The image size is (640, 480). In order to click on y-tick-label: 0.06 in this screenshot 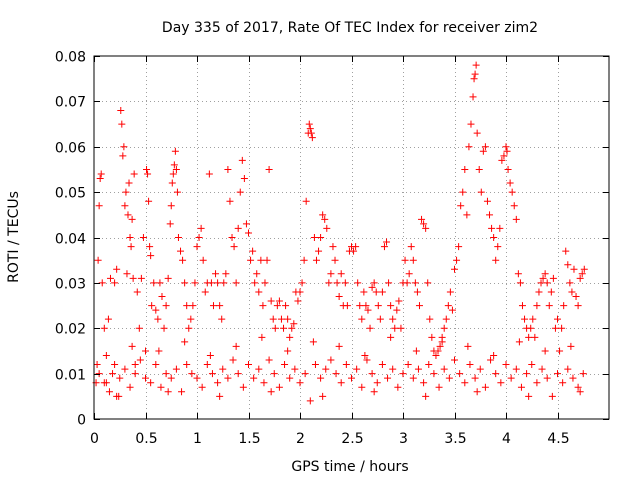, I will do `click(70, 149)`.